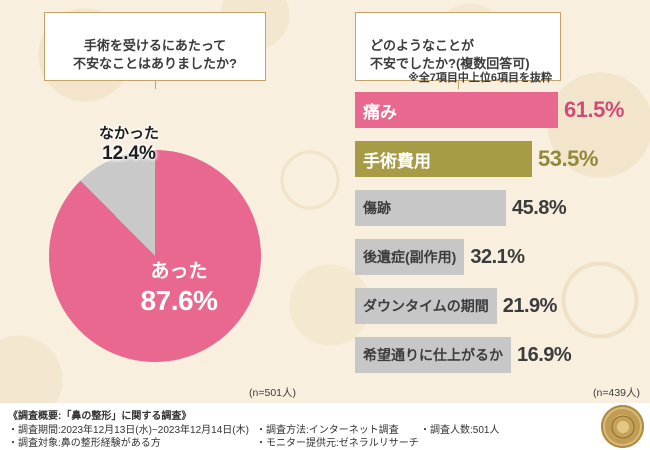 The image size is (650, 450). What do you see at coordinates (430, 208) in the screenshot?
I see `bar: 傷跡` at bounding box center [430, 208].